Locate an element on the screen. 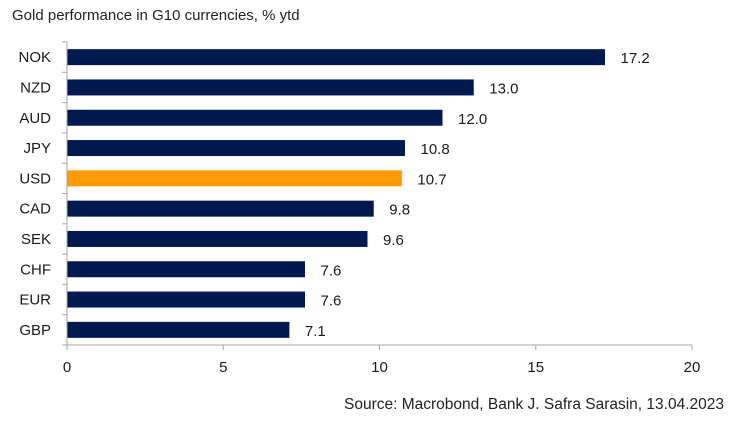 This screenshot has height=431, width=734. x-tick-label: 5 is located at coordinates (223, 367).